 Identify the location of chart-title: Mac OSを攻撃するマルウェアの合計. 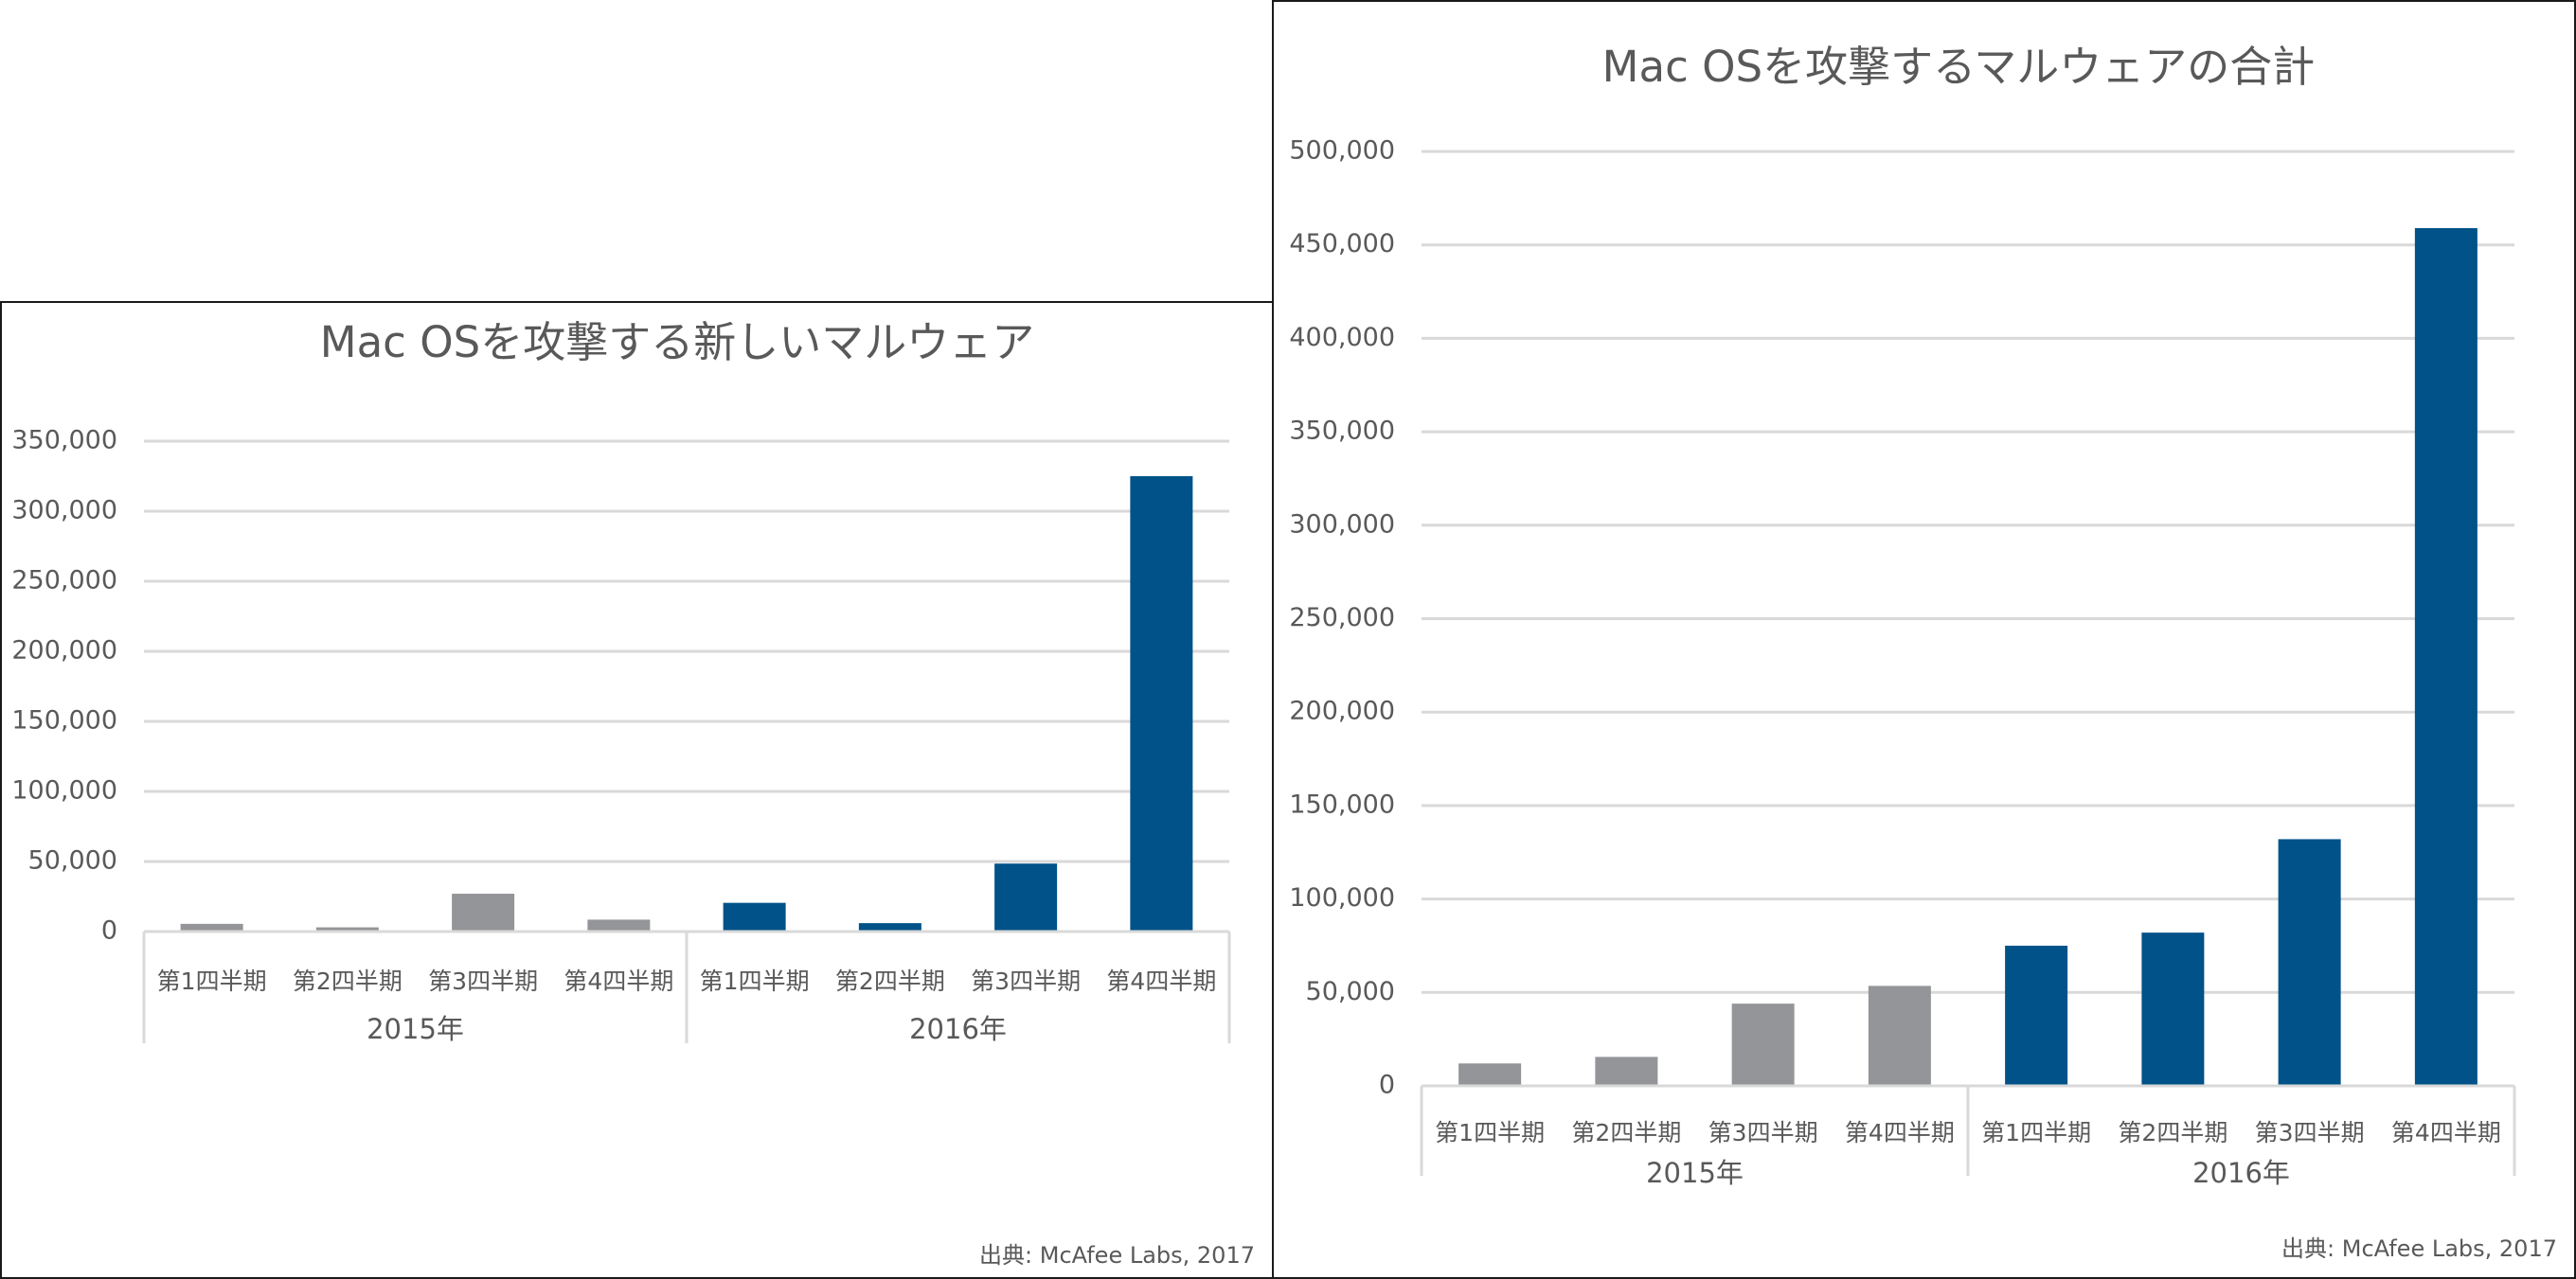
(1959, 67).